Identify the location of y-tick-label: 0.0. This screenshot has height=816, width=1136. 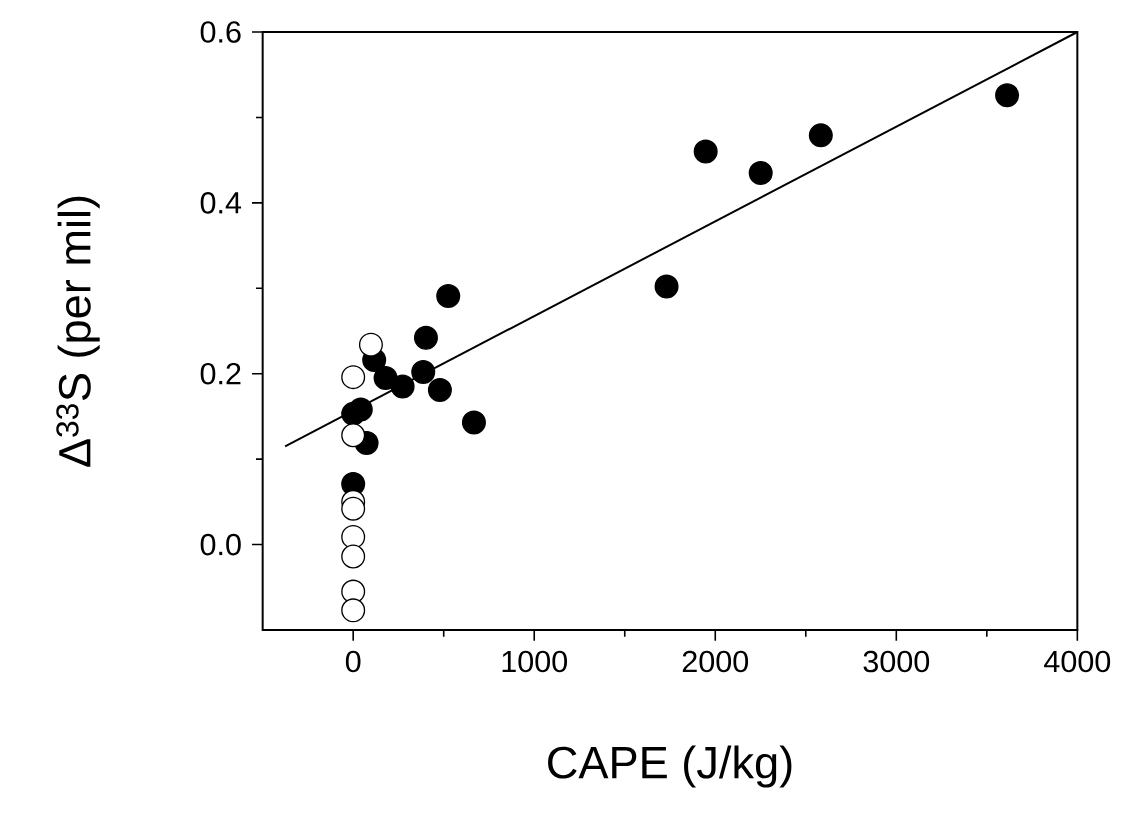
(220, 544).